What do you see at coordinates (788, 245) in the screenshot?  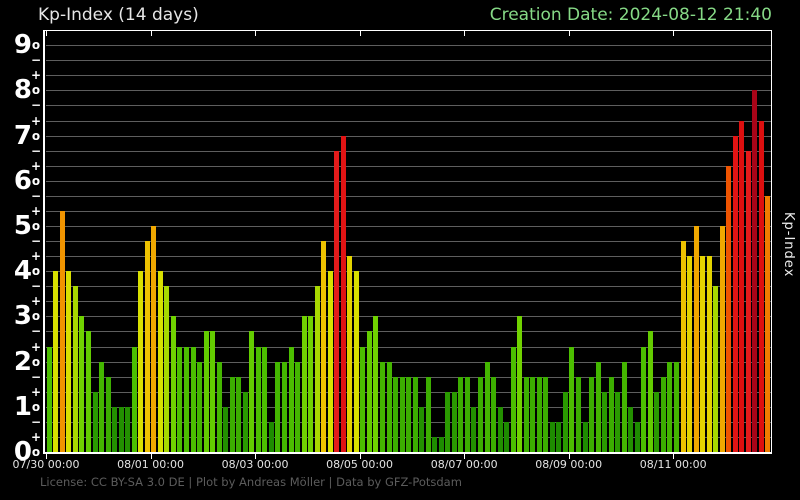 I see `y-axis-title: Kp-Index` at bounding box center [788, 245].